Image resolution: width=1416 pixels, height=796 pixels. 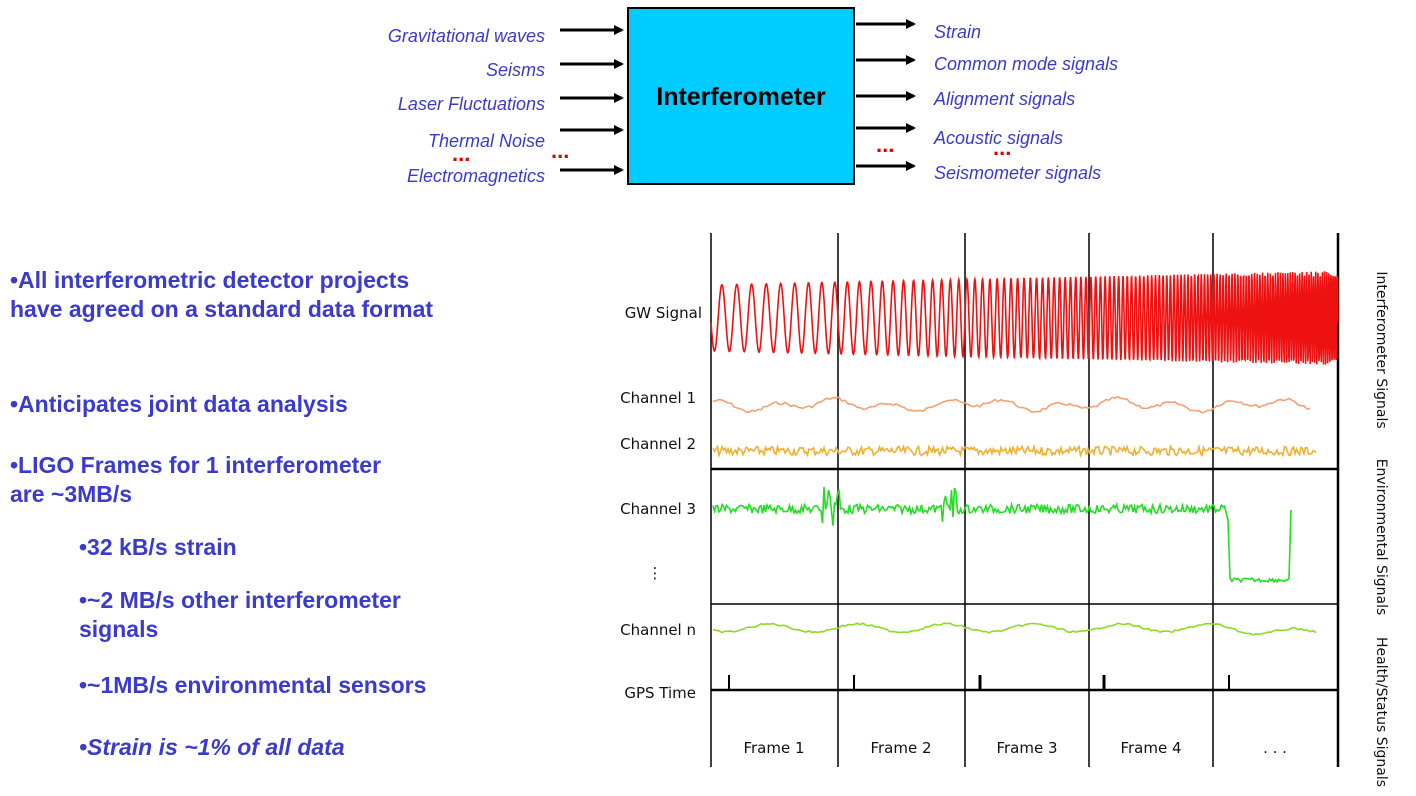 I want to click on frame-label: Frame 1, so click(x=773, y=748).